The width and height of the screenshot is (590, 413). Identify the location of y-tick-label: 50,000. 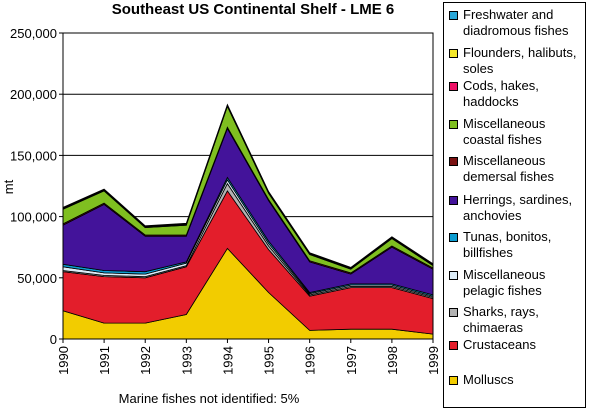
(37, 278).